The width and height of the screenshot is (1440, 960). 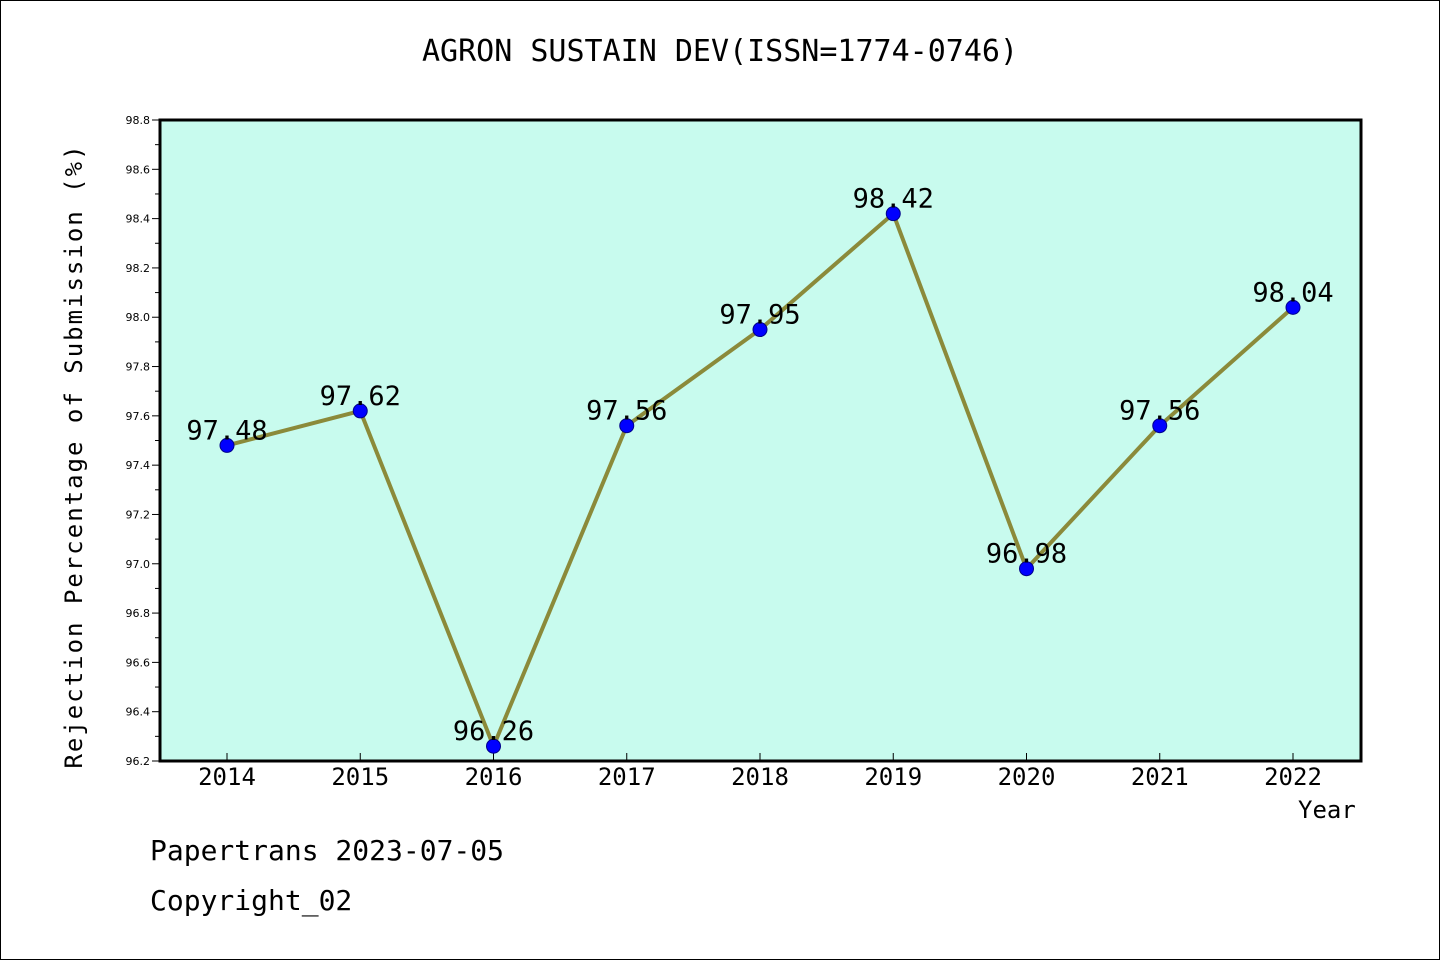 I want to click on x-axis-ticks: 2014 2015 2016 2017 2018 2019 2020 2021 2022, so click(x=760, y=772).